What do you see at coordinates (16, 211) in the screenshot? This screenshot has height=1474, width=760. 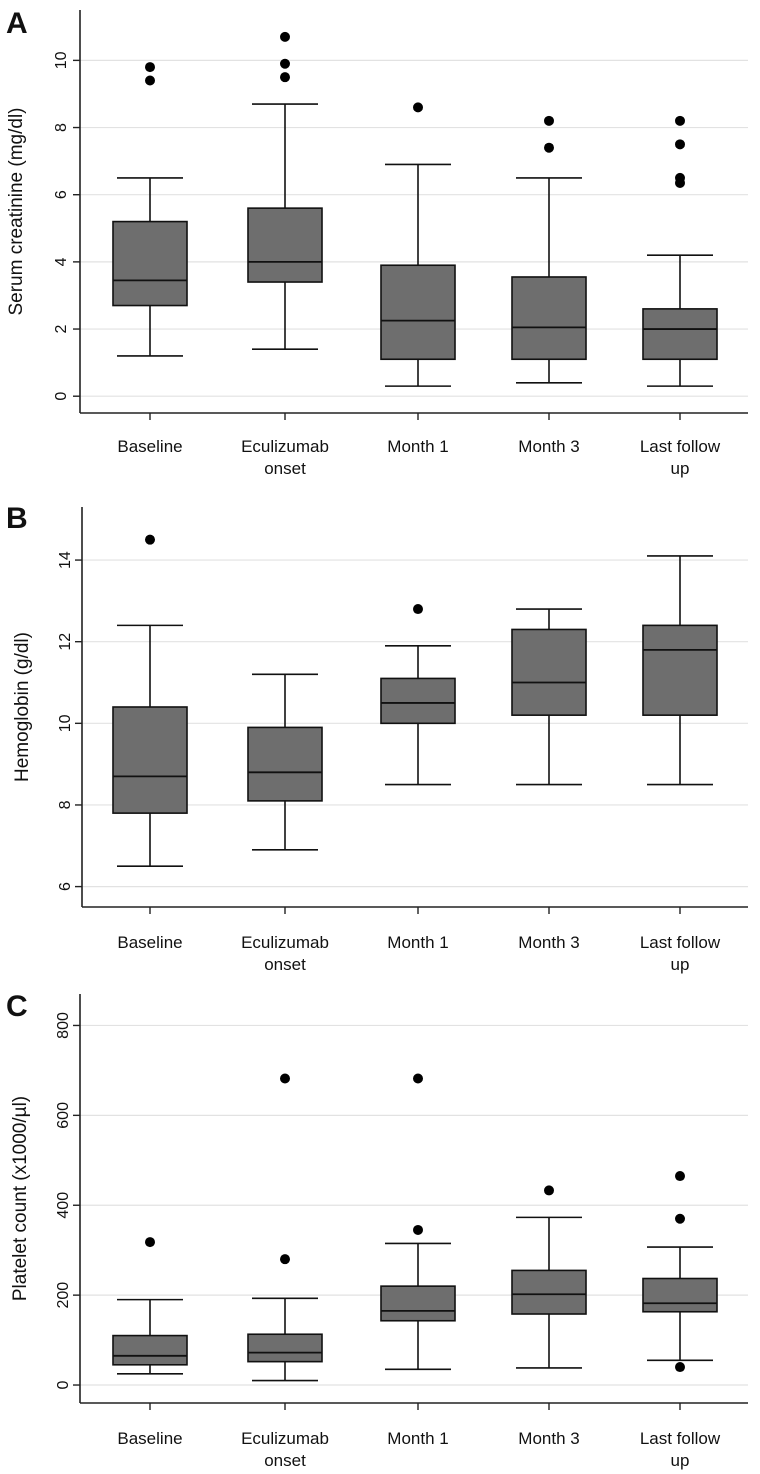 I see `y-axis-title: Serum creatinine (mg/dl)` at bounding box center [16, 211].